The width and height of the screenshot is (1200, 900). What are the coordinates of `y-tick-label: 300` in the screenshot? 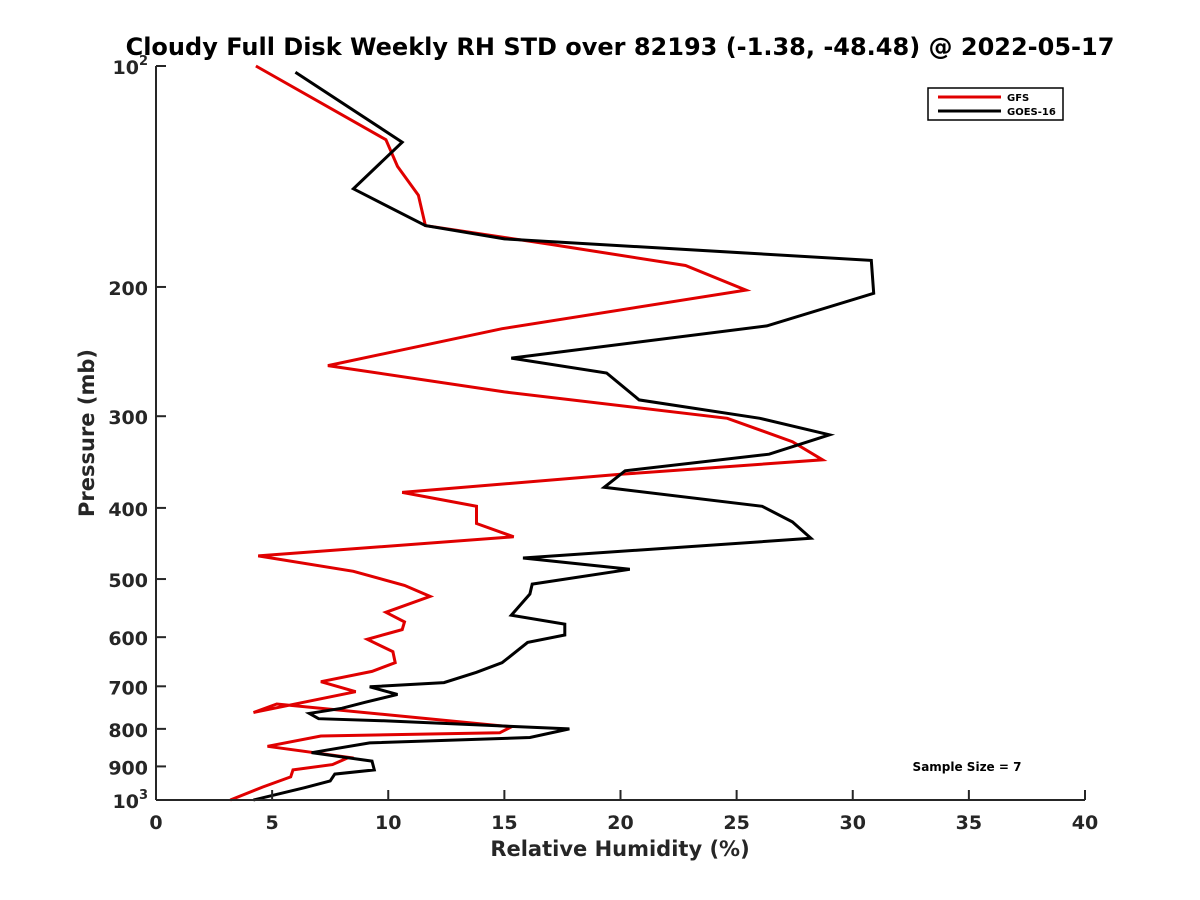 It's located at (128, 418).